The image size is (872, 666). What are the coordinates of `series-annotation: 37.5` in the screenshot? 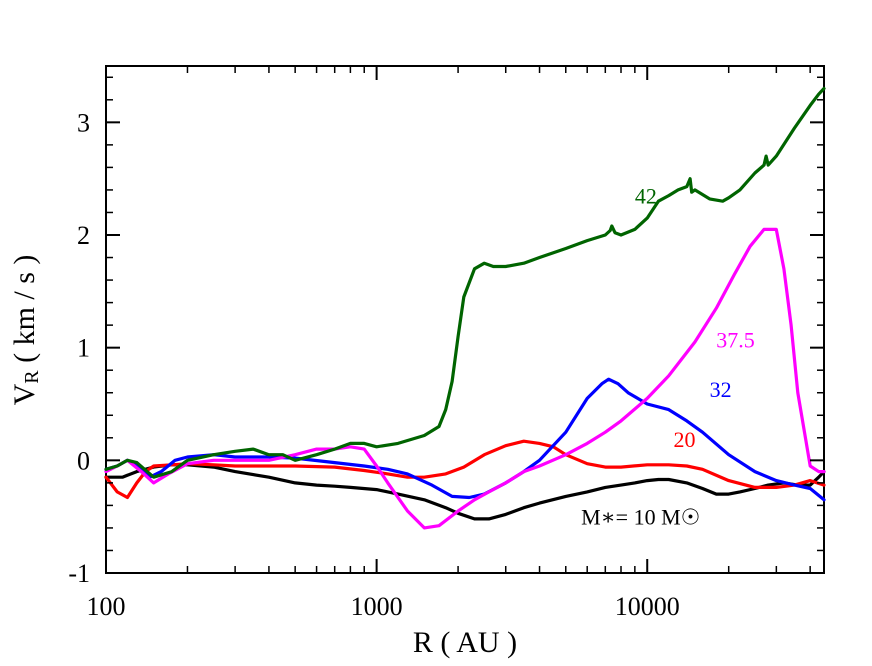 It's located at (735, 340).